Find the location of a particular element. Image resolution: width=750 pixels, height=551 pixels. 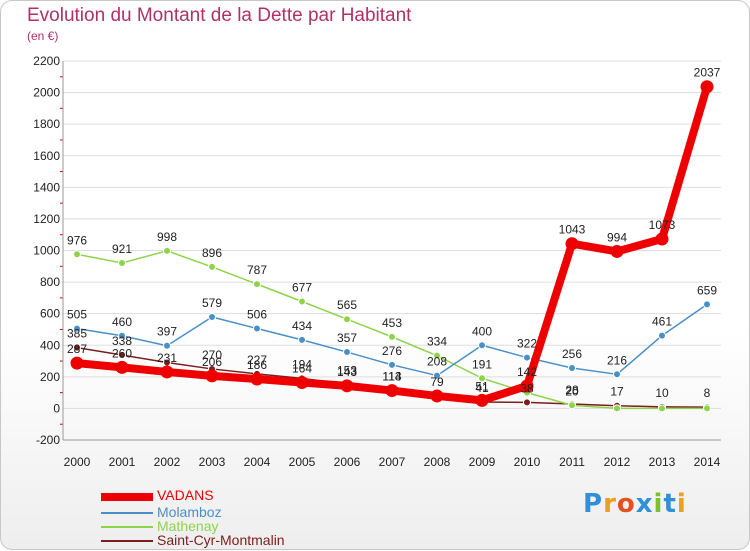

data-label: 1073 is located at coordinates (662, 225).